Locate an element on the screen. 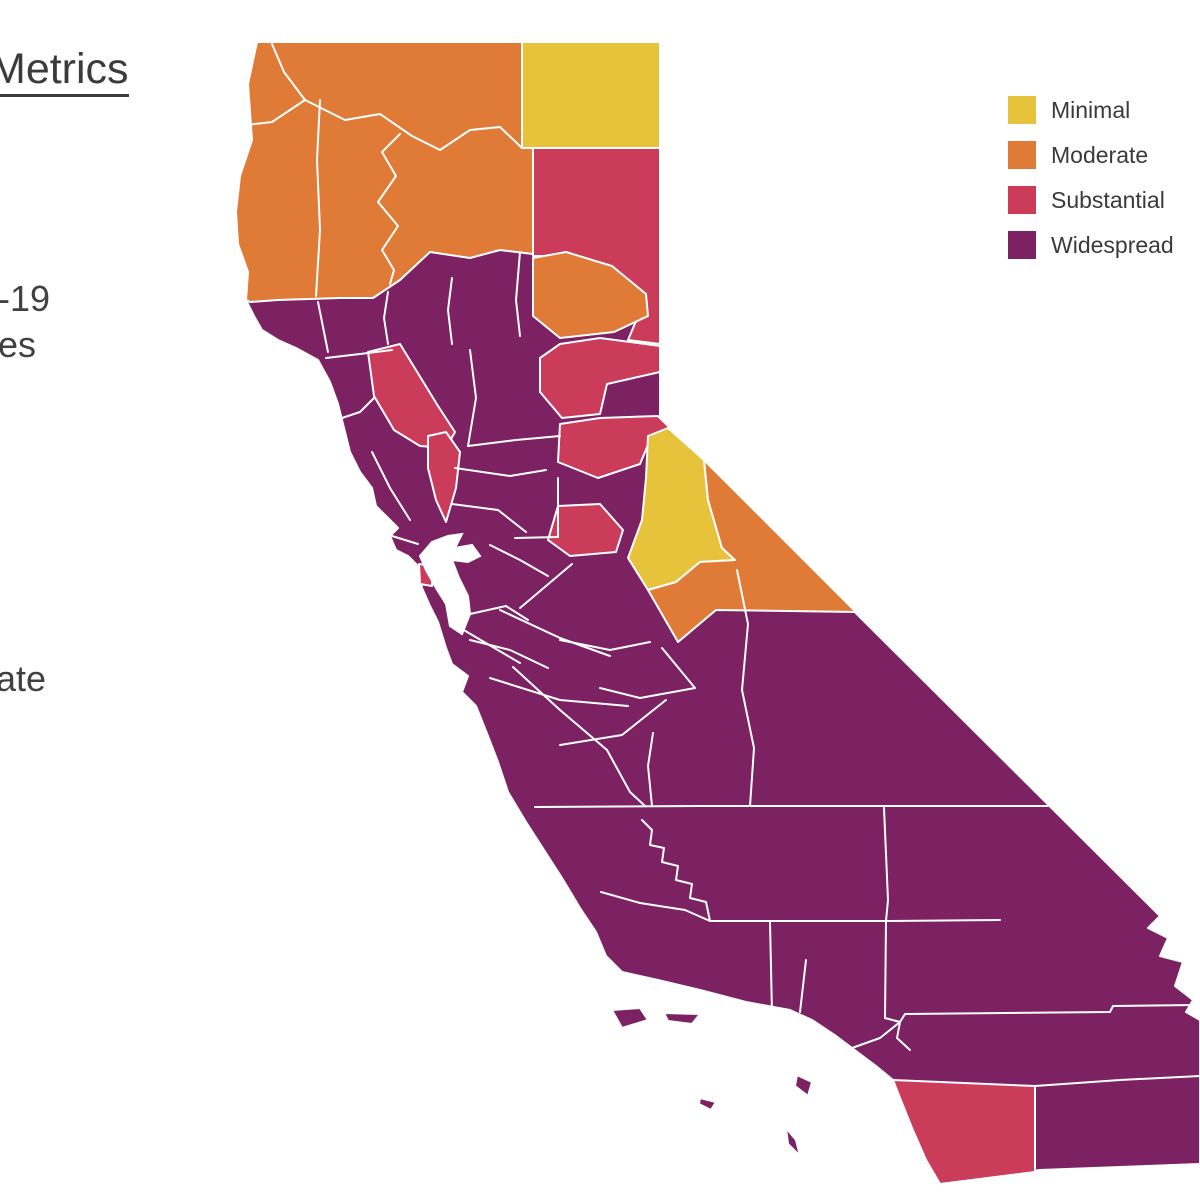 The image size is (1200, 1200). left-text-fragment: es is located at coordinates (18, 344).